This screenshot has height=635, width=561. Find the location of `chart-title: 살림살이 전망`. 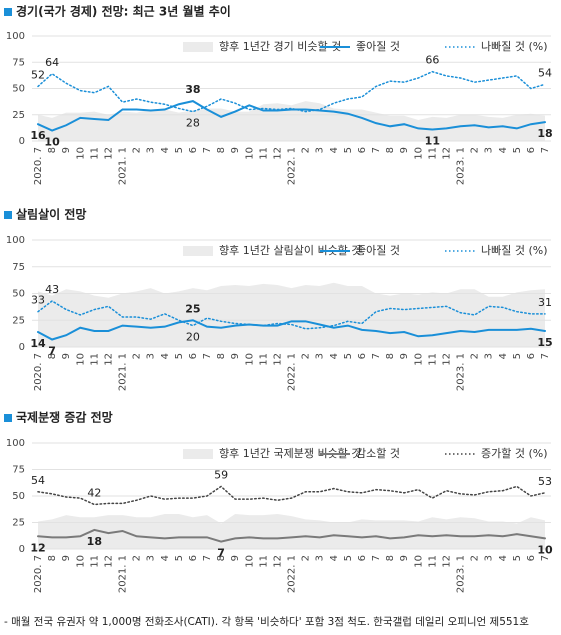

chart-title: 살림살이 전망 is located at coordinates (51, 214).